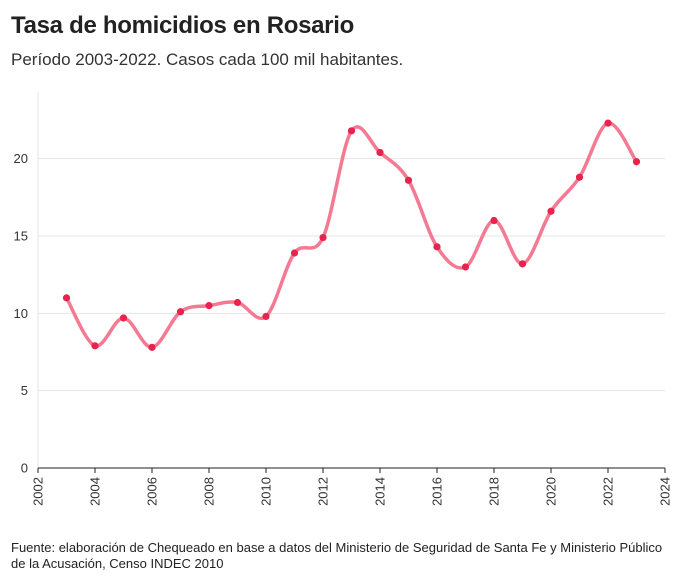  Describe the element at coordinates (323, 491) in the screenshot. I see `x-tick-label: 2012` at that location.